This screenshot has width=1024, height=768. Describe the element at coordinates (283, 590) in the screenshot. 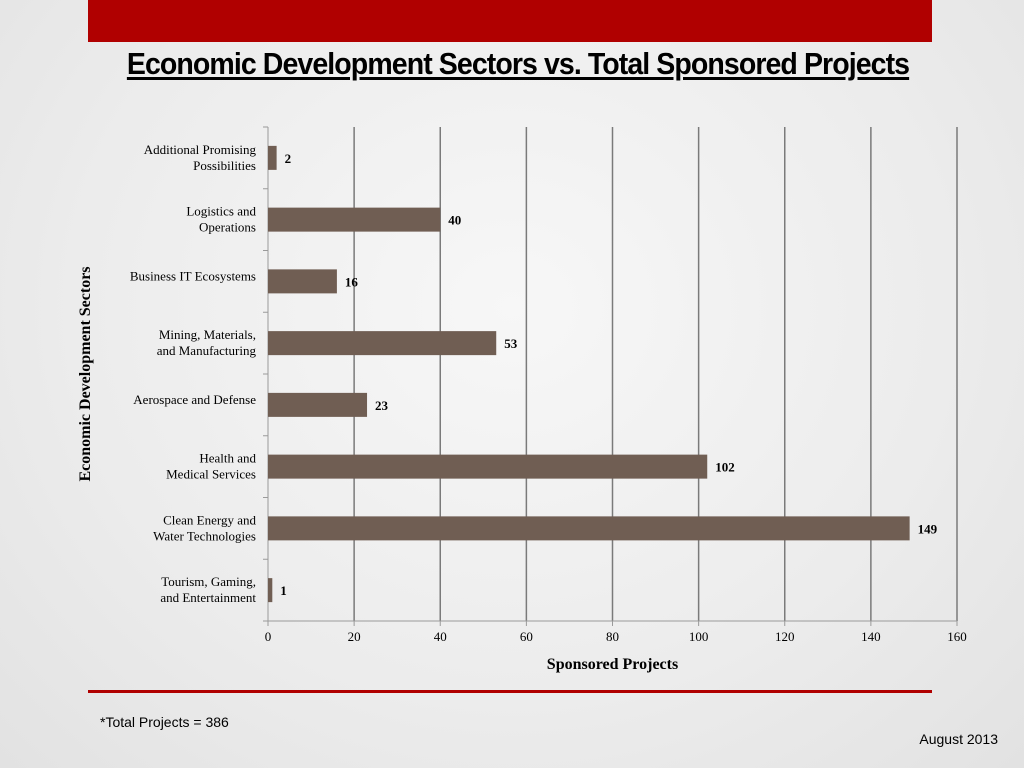

I see `data-label: 1` at that location.